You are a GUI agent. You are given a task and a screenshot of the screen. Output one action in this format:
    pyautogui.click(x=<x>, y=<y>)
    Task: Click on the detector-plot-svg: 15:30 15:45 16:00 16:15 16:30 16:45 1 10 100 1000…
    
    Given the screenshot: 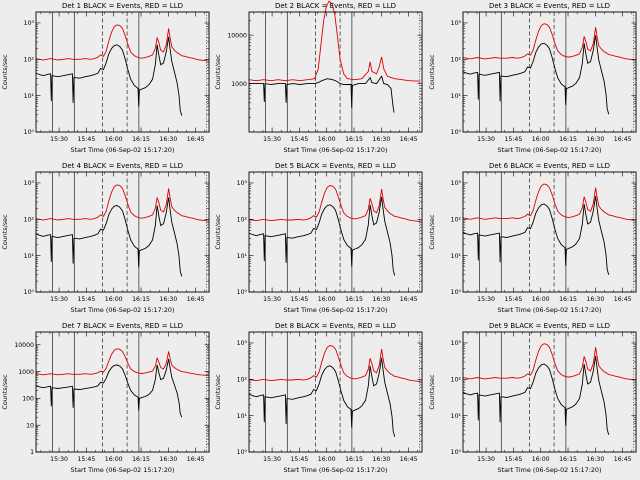 What is the action you would take?
    pyautogui.click(x=105, y=398)
    